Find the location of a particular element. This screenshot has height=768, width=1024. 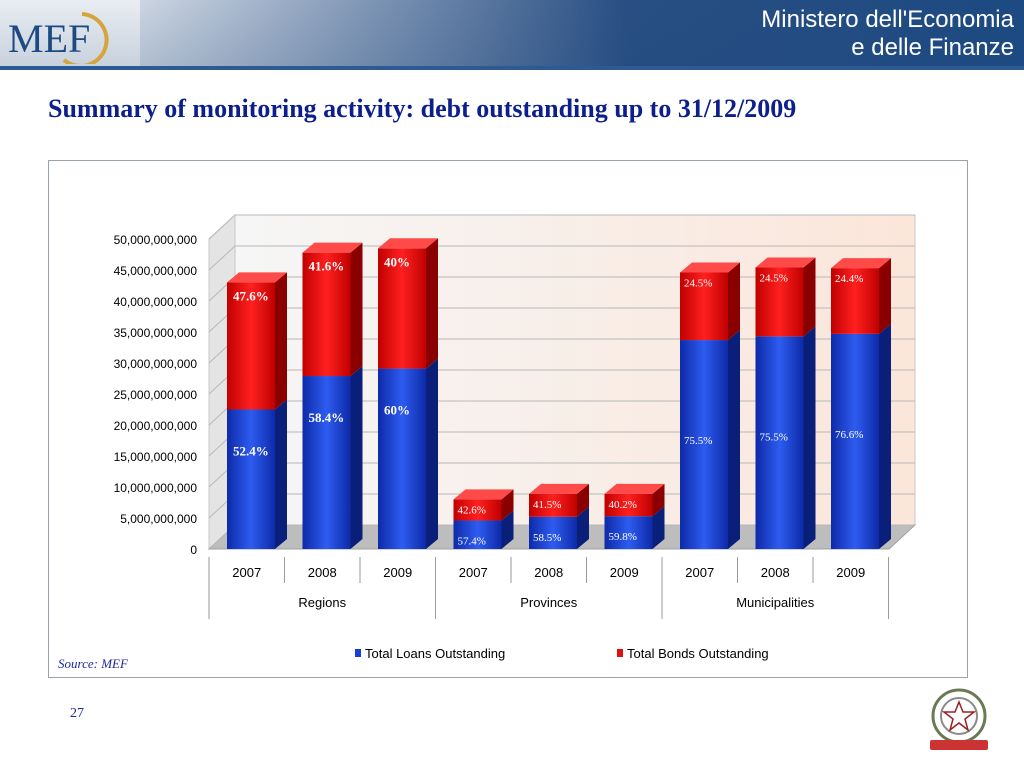

y-tick-label: 25,000,000,000 is located at coordinates (156, 395).